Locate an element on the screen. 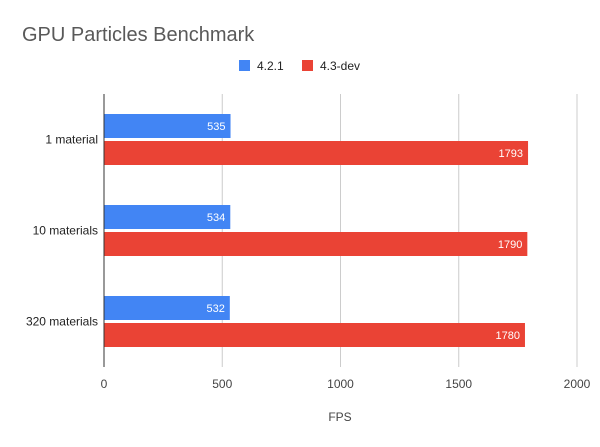 This screenshot has height=447, width=600. x-tick-label: 1500 is located at coordinates (458, 384).